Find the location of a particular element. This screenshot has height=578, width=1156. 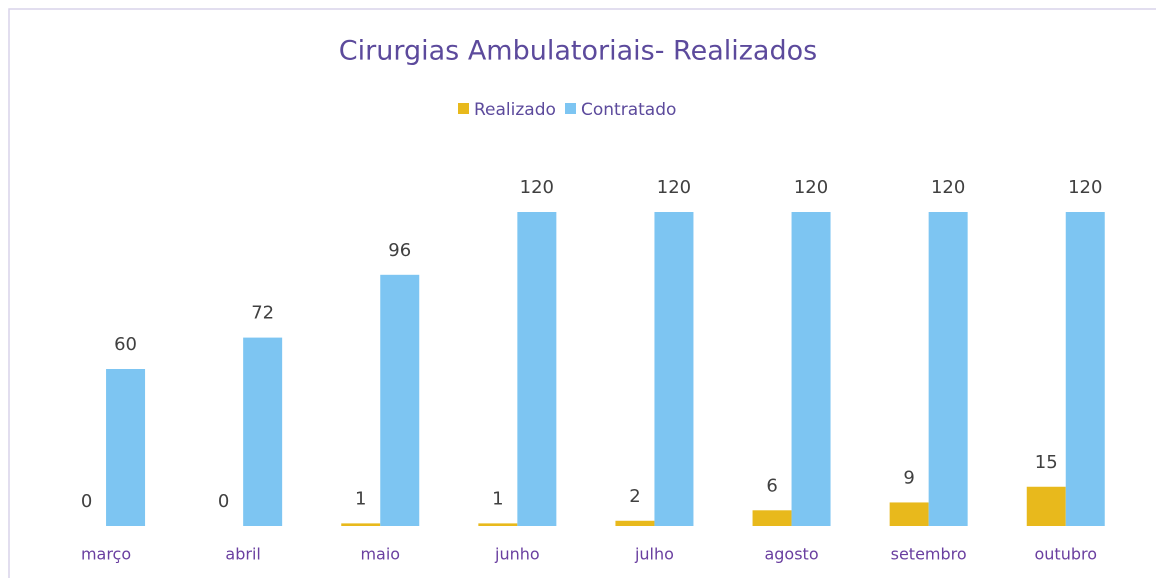

data-label: 96 is located at coordinates (399, 250).